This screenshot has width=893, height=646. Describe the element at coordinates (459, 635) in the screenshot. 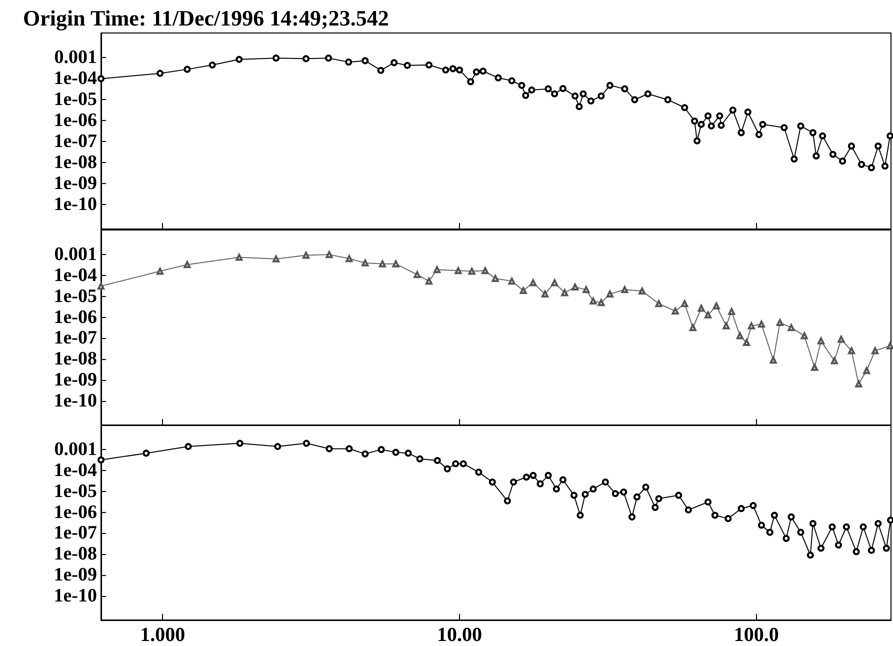

I see `x-tick-label: 10.00` at that location.